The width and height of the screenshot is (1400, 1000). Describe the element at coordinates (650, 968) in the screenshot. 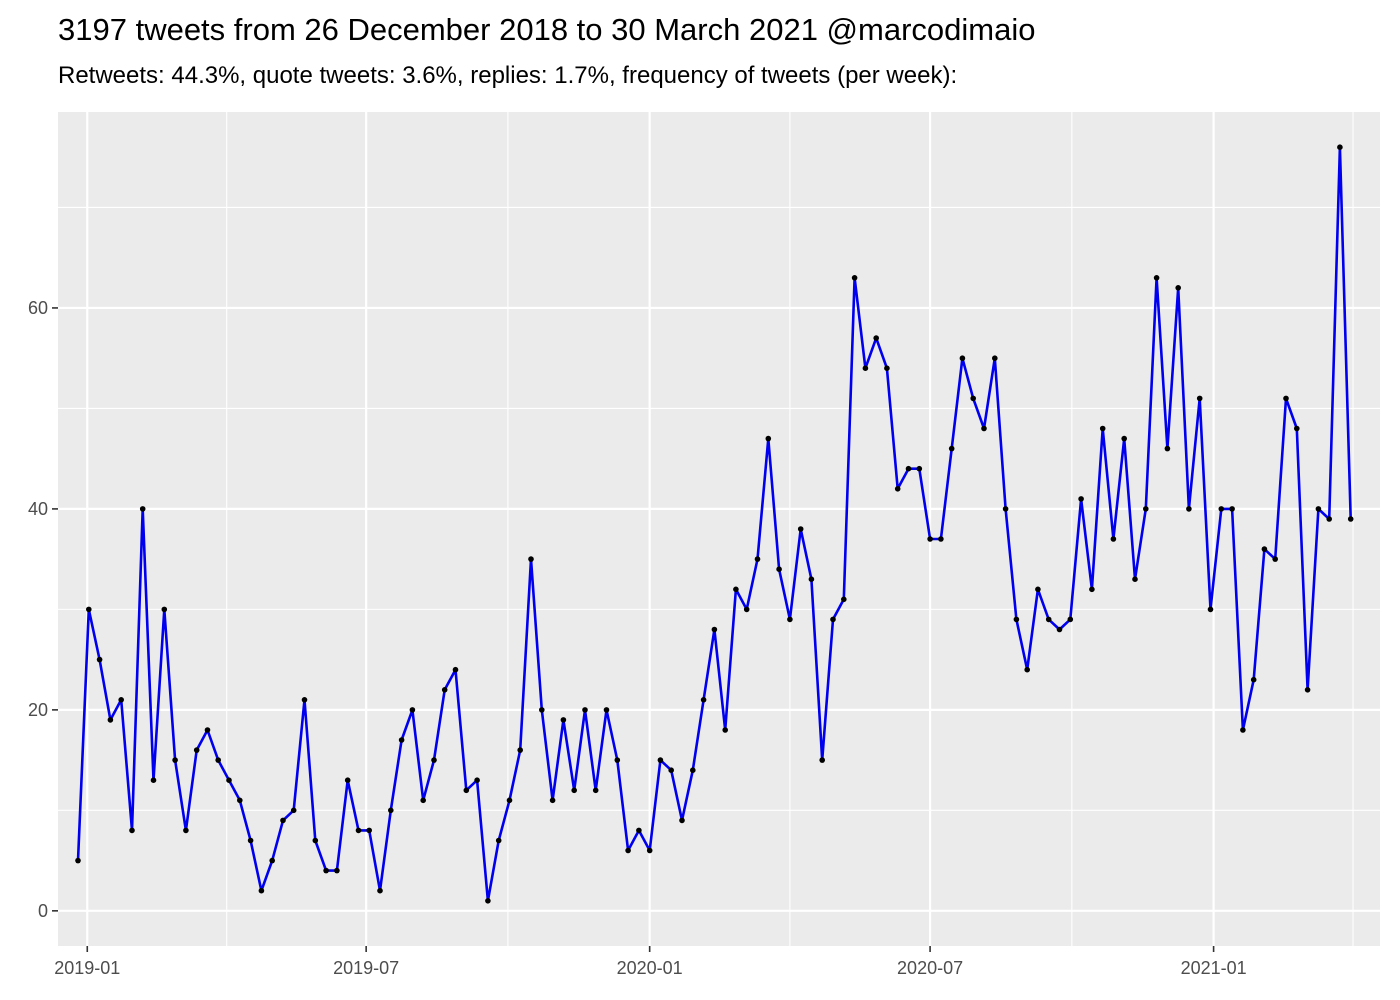

I see `x-tick-label: 2020-01` at that location.